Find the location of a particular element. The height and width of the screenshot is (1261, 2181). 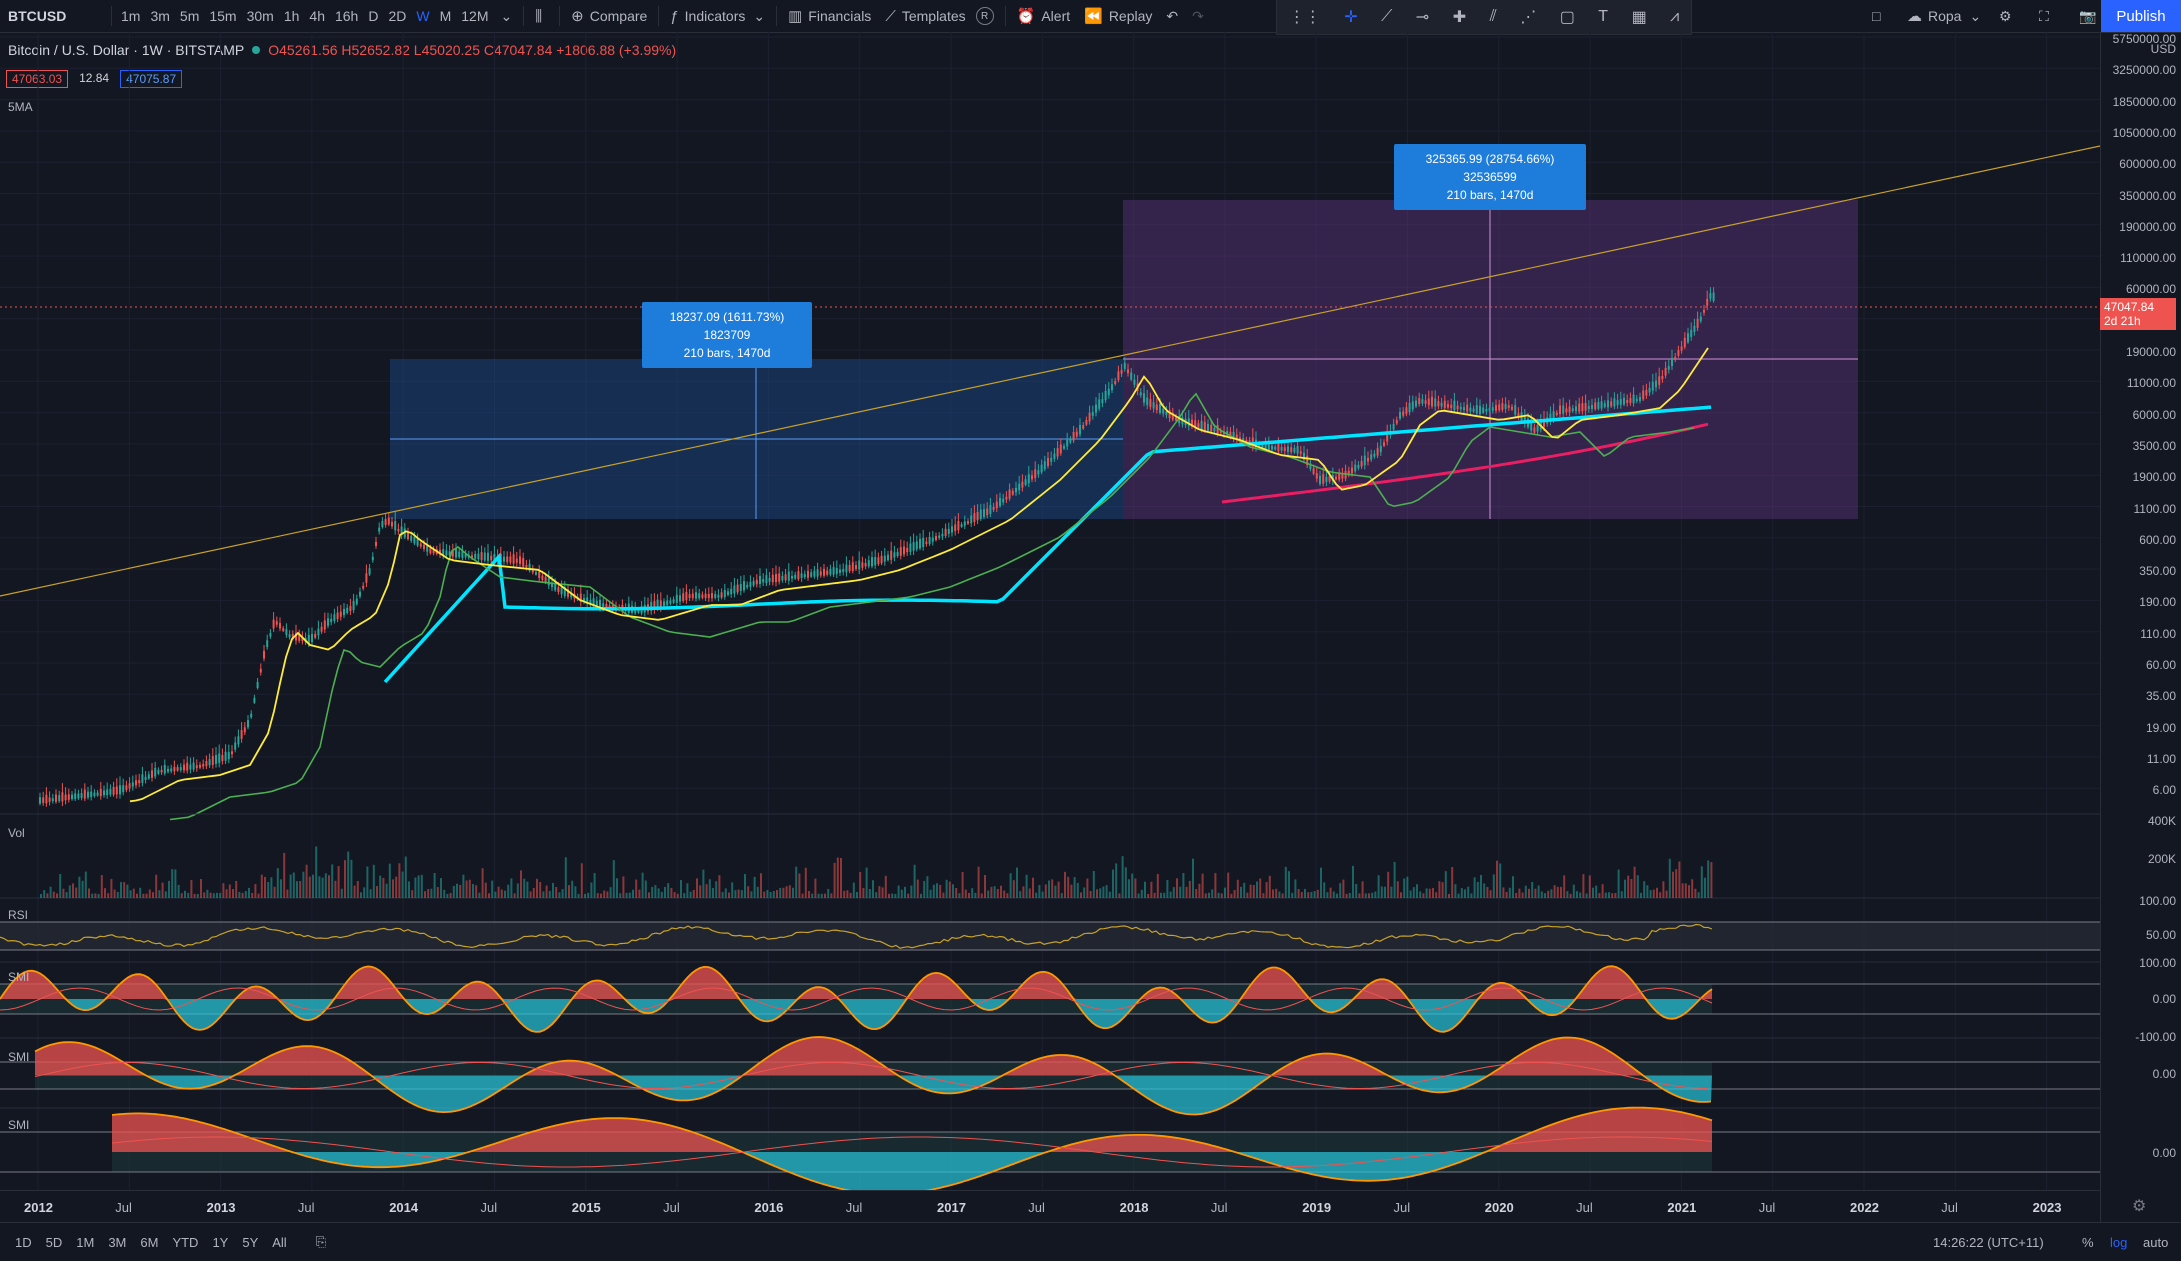

timeframe-12m: 12M is located at coordinates (475, 16).